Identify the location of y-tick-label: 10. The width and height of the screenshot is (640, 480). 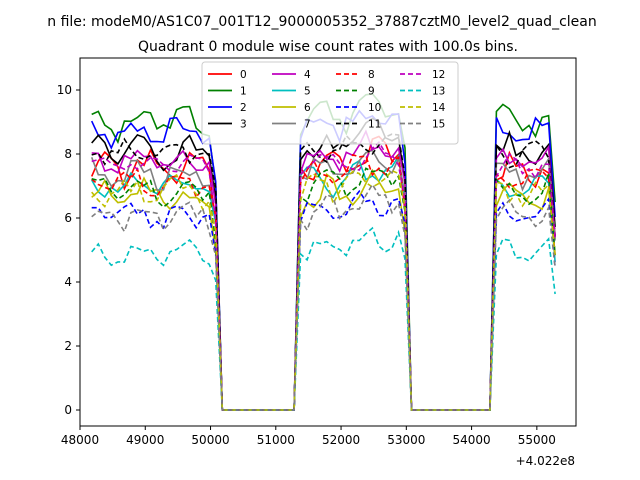
(64, 90).